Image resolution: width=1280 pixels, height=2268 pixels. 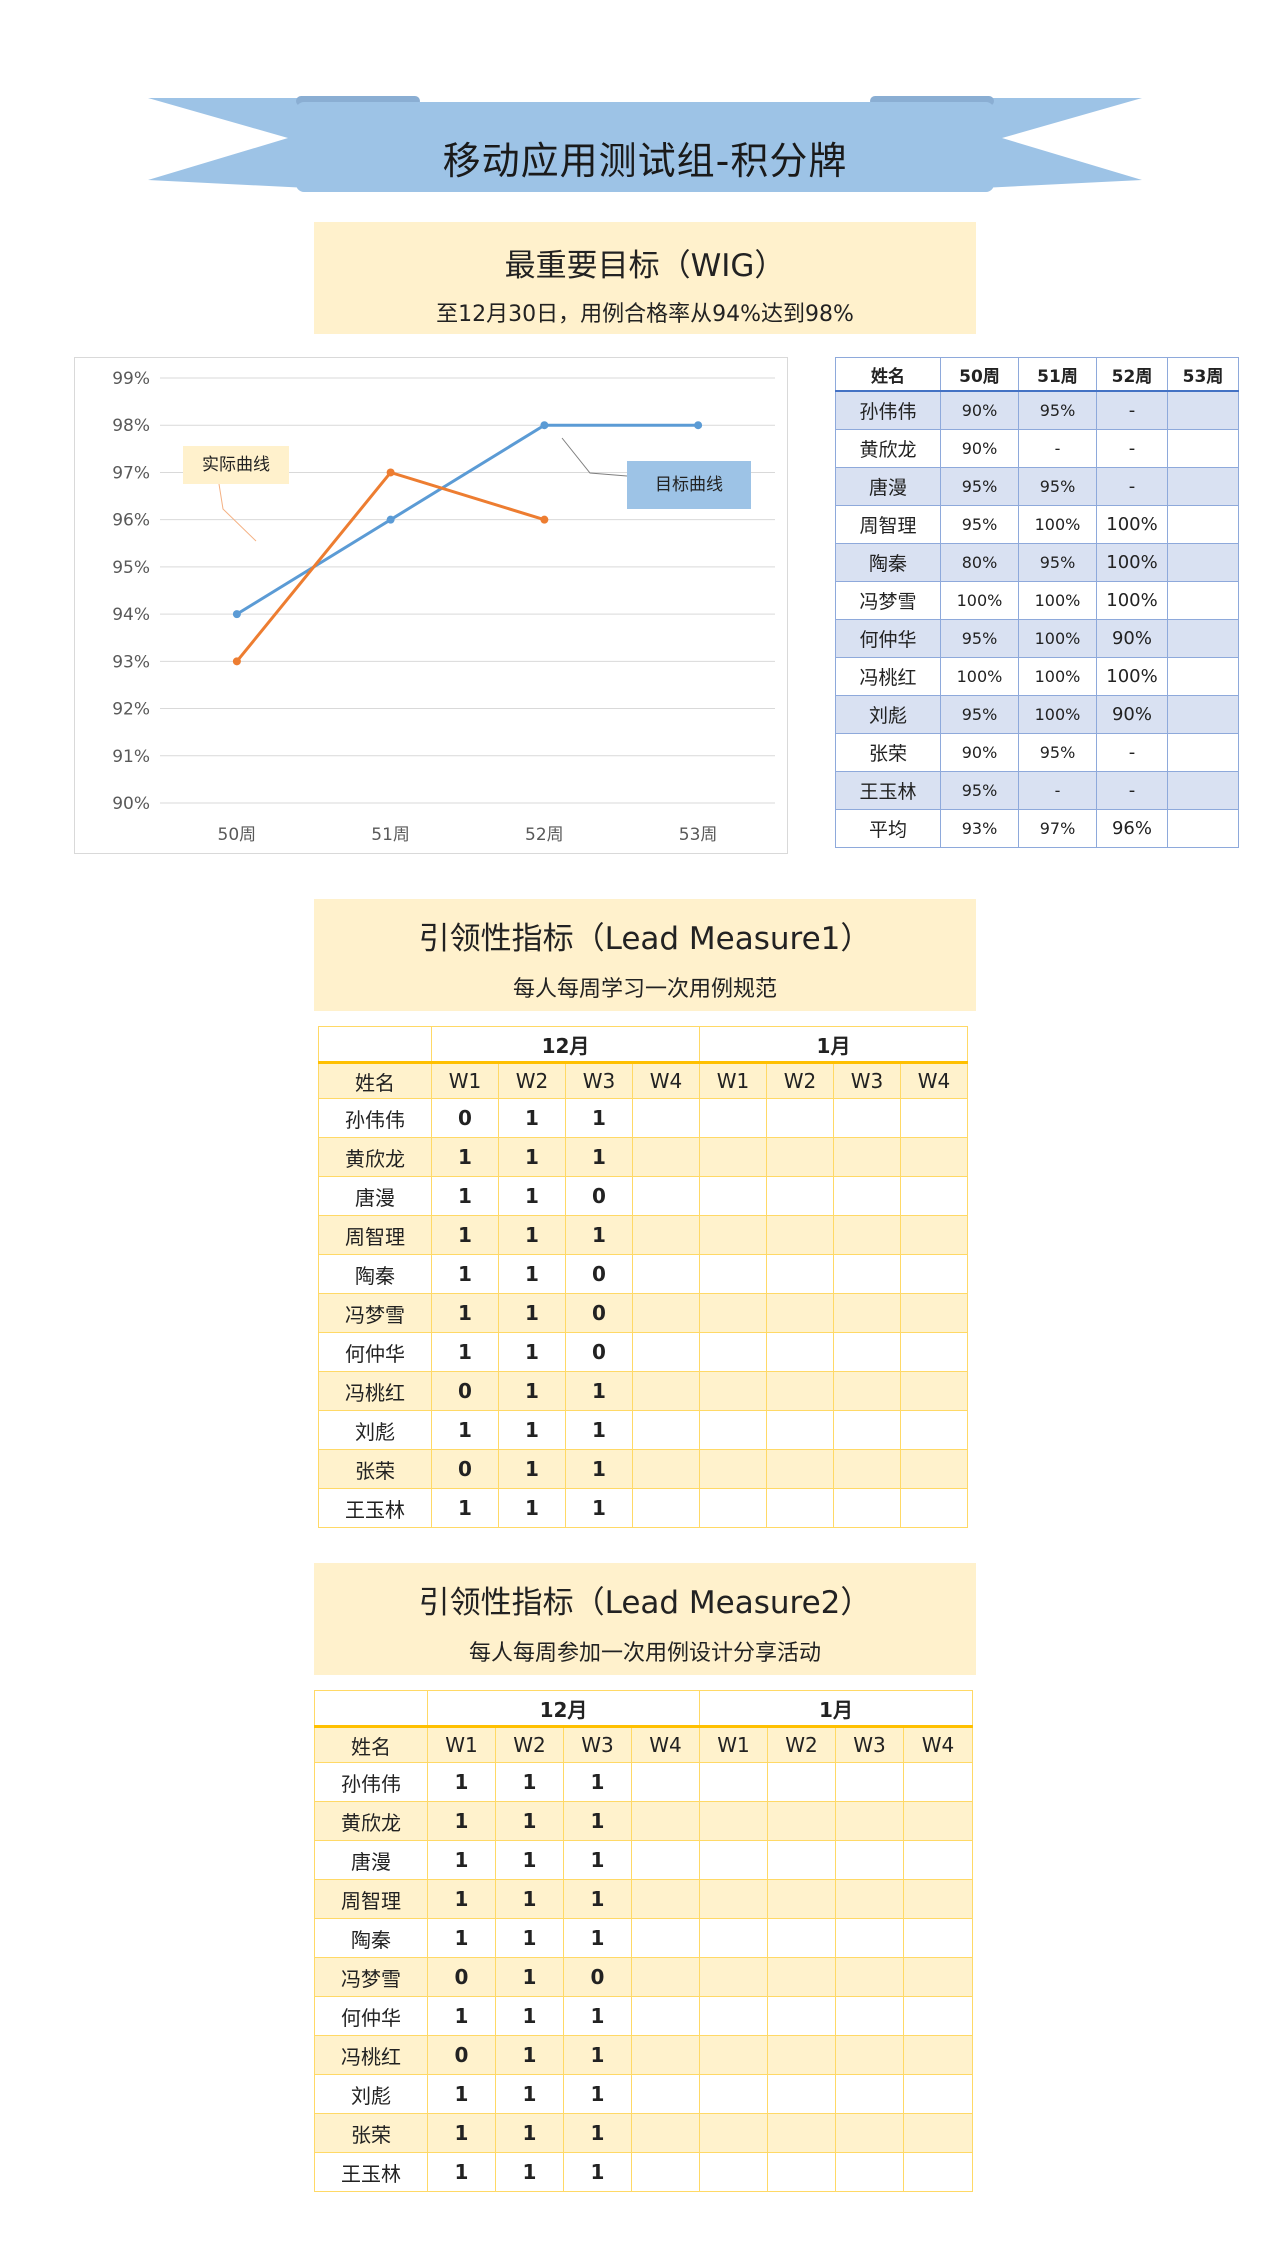 What do you see at coordinates (979, 410) in the screenshot?
I see `score-value-cell: 90%` at bounding box center [979, 410].